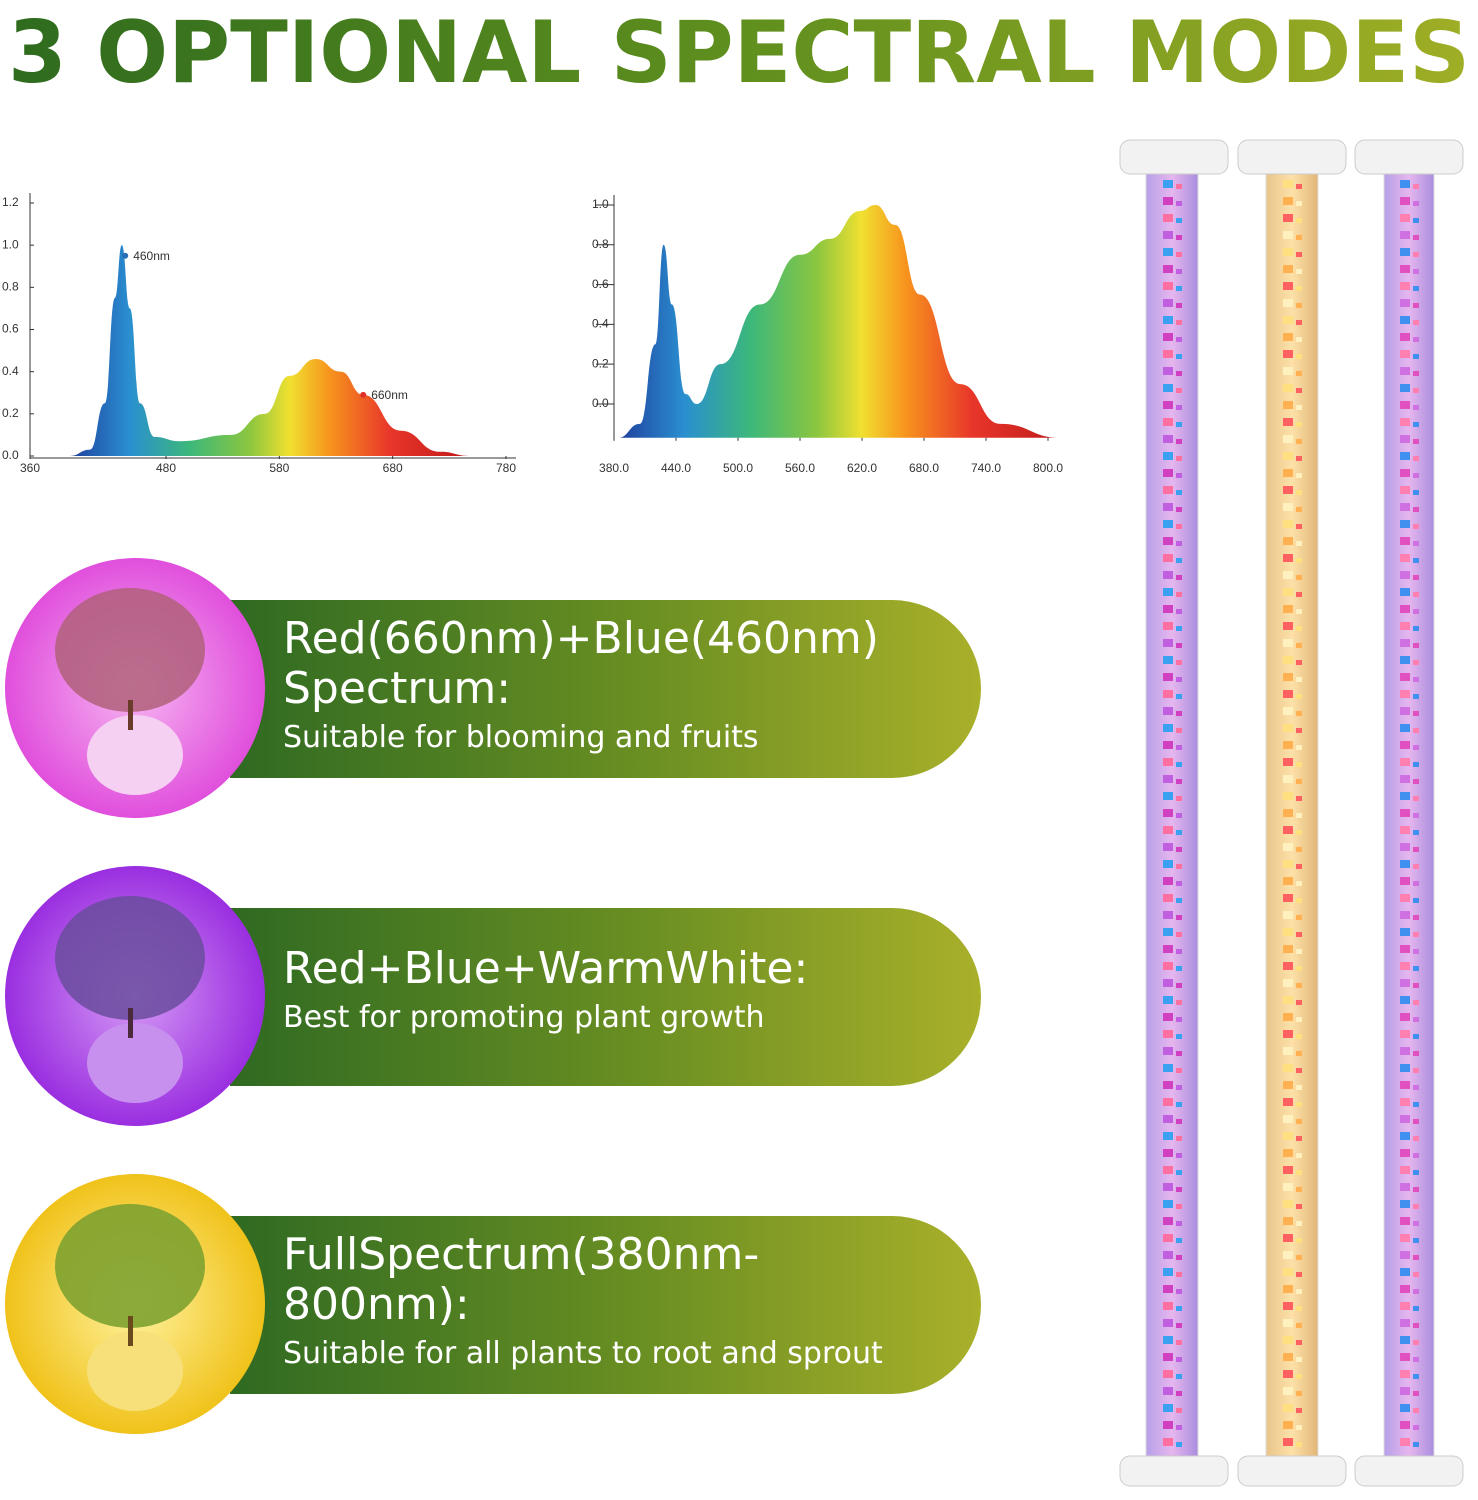 The image size is (1478, 1500). What do you see at coordinates (269, 350) in the screenshot?
I see `spectrum-area` at bounding box center [269, 350].